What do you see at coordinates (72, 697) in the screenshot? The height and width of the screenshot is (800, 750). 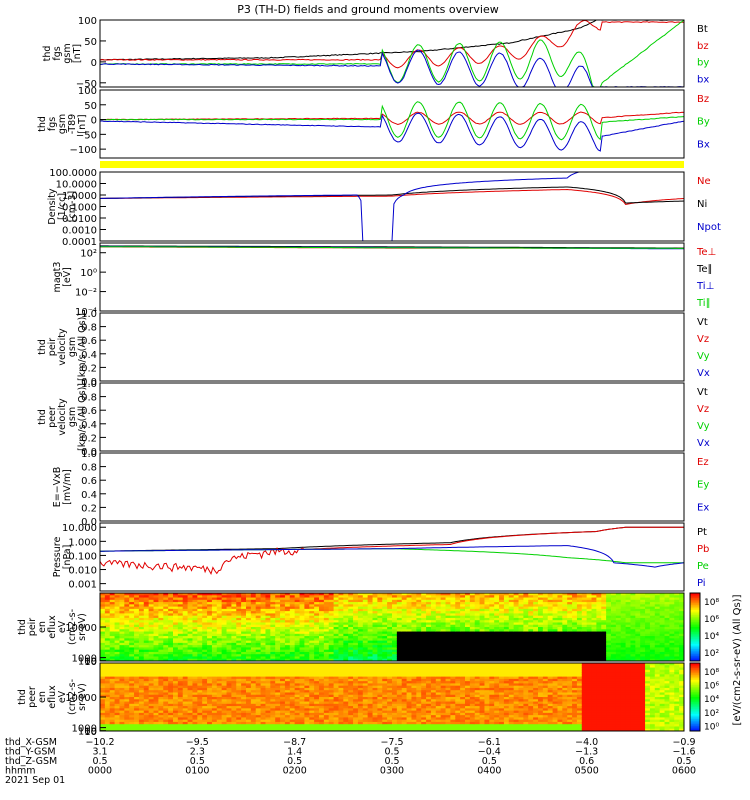 I see `ylabel-line: (cm2-s-` at bounding box center [72, 697].